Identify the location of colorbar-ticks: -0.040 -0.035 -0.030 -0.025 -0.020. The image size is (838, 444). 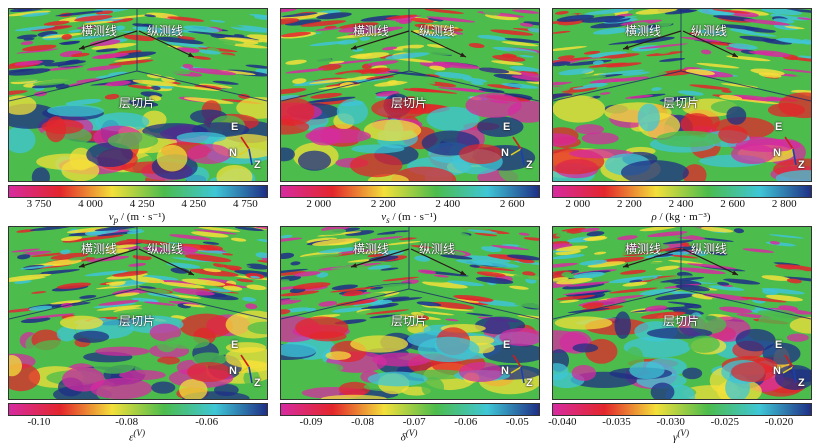
(681, 423).